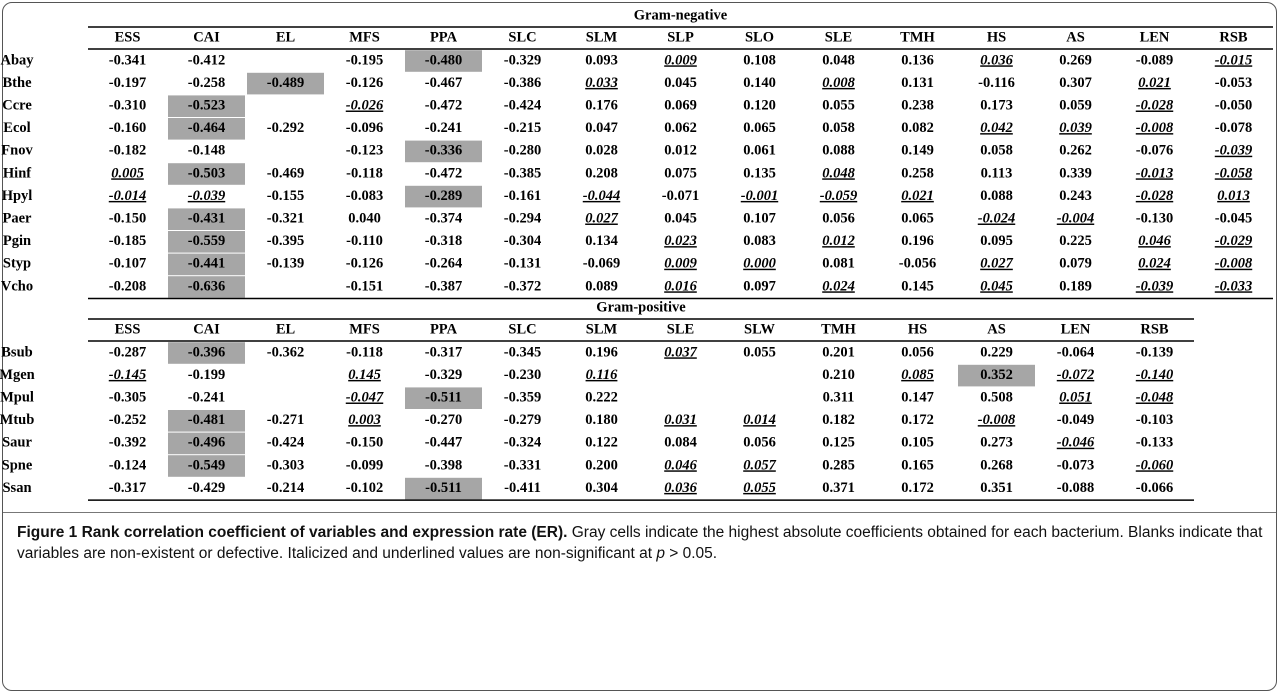 This screenshot has width=1281, height=695. Describe the element at coordinates (127, 443) in the screenshot. I see `cell: -0.392` at that location.